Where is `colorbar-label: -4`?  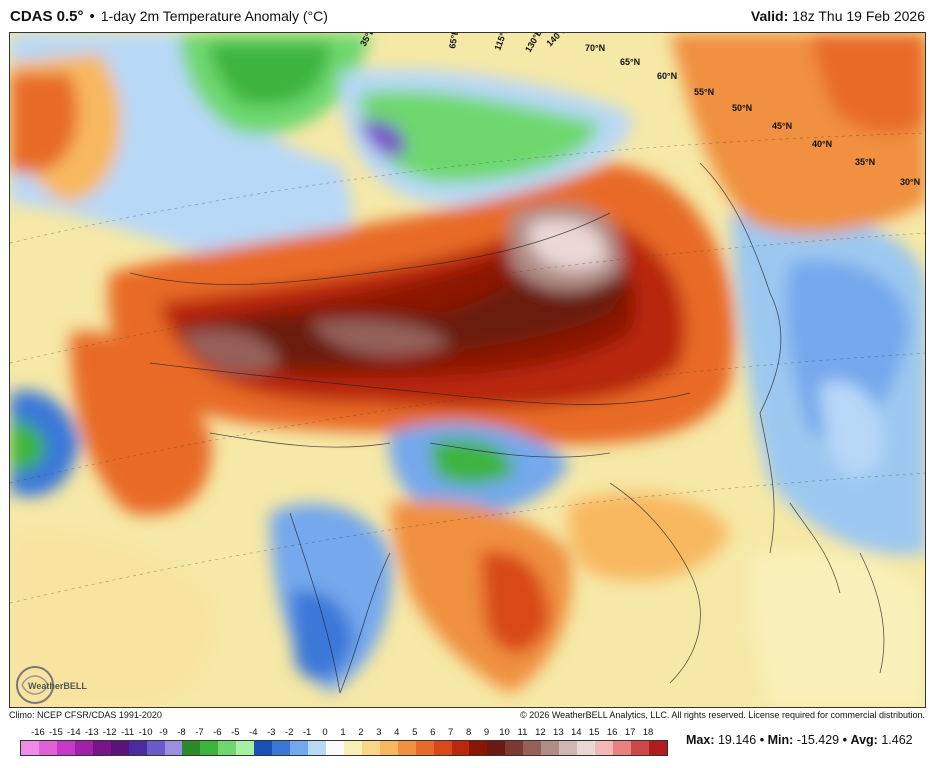
colorbar-label: -4 is located at coordinates (253, 732).